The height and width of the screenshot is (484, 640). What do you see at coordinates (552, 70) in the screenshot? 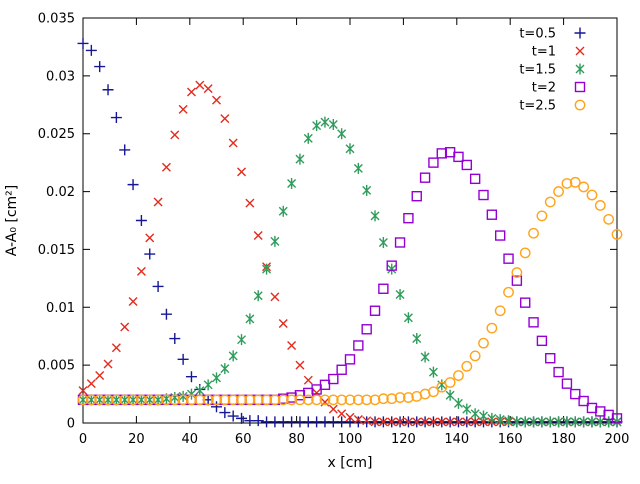
I see `legend: t=0.5 t=1 t=1.5 t=2 t=2.5` at bounding box center [552, 70].